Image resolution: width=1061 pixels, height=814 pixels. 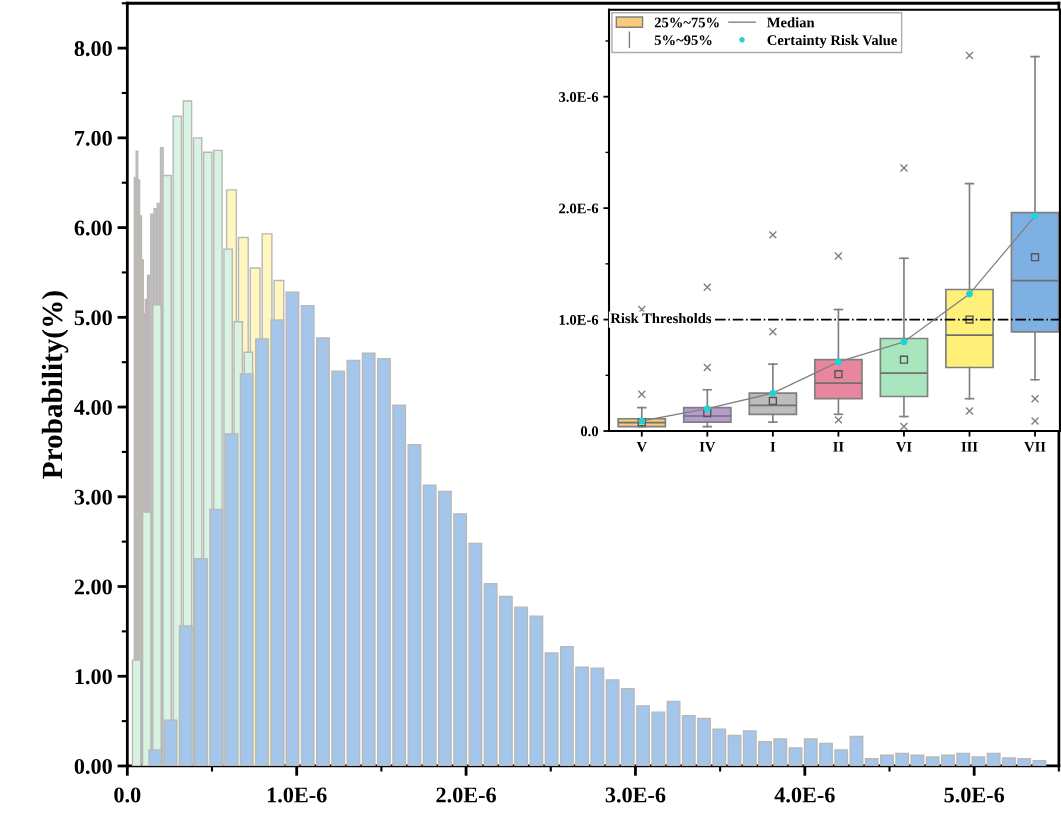 I want to click on annotation: 5%~95%, so click(x=683, y=40).